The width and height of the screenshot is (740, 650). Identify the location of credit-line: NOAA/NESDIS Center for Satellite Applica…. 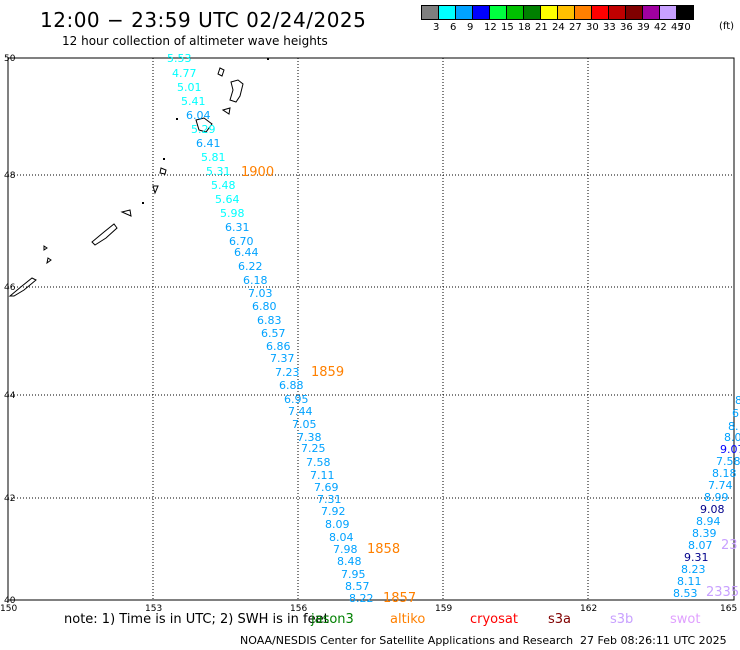
(407, 640).